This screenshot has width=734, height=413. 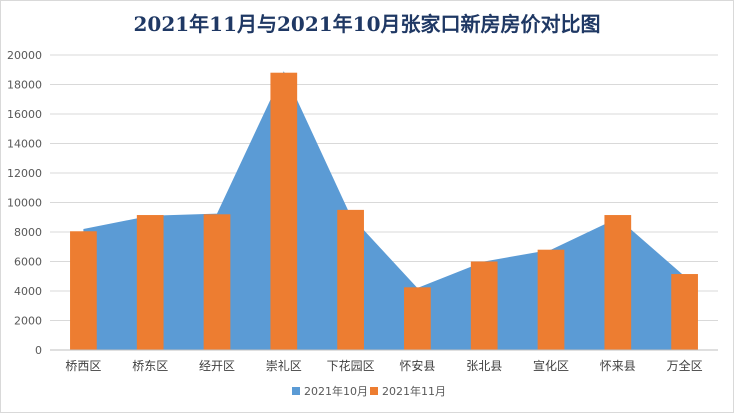 What do you see at coordinates (284, 365) in the screenshot?
I see `x-tick-label: 崇礼区` at bounding box center [284, 365].